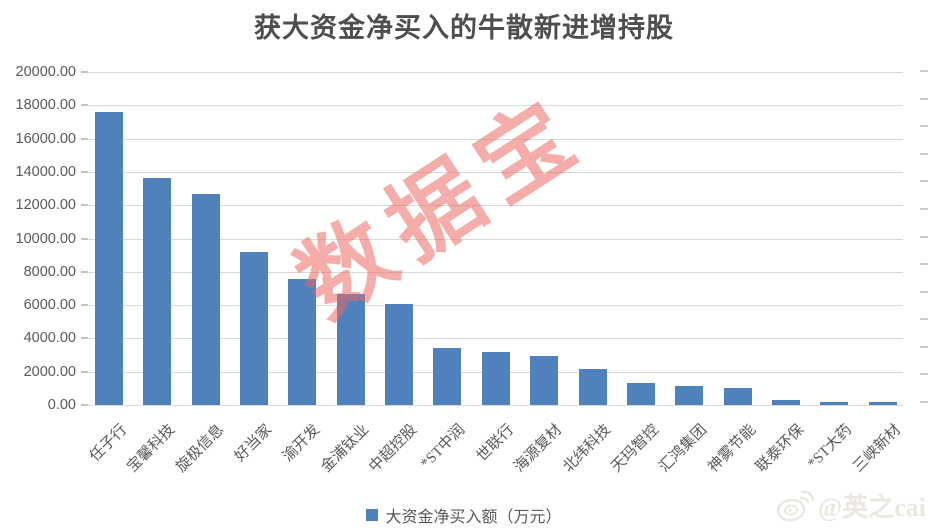 This screenshot has height=529, width=928. What do you see at coordinates (785, 402) in the screenshot?
I see `bar-联泰环保` at bounding box center [785, 402].